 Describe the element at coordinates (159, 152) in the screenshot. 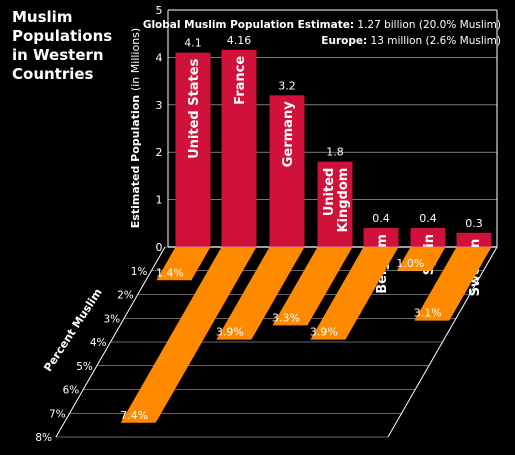

I see `population-tick-label: 2` at that location.